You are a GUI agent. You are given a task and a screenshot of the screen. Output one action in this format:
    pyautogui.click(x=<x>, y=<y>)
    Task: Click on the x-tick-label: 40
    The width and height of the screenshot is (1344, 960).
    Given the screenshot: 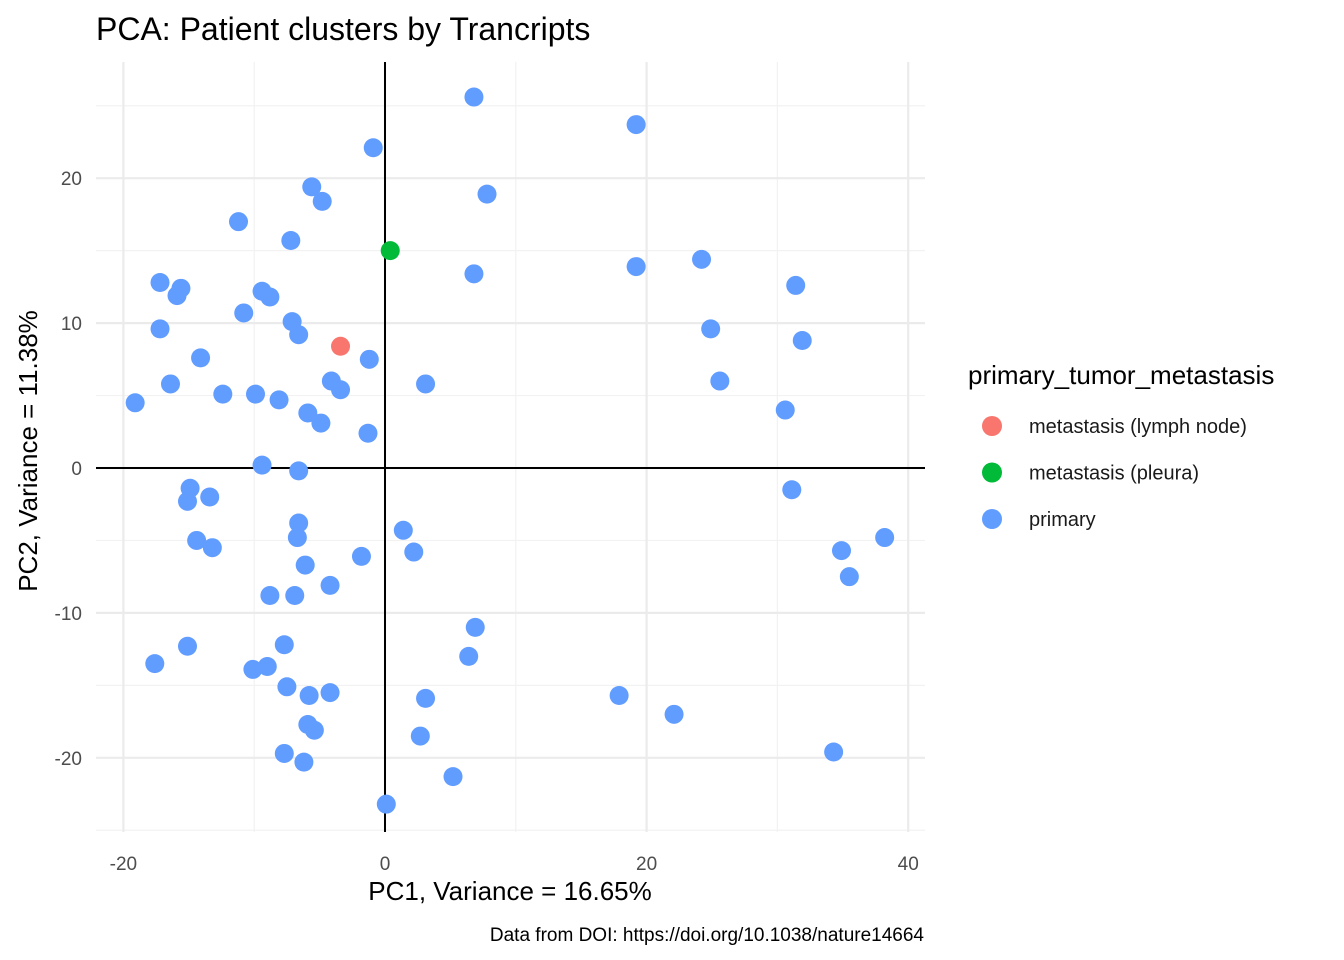 What is the action you would take?
    pyautogui.click(x=908, y=864)
    